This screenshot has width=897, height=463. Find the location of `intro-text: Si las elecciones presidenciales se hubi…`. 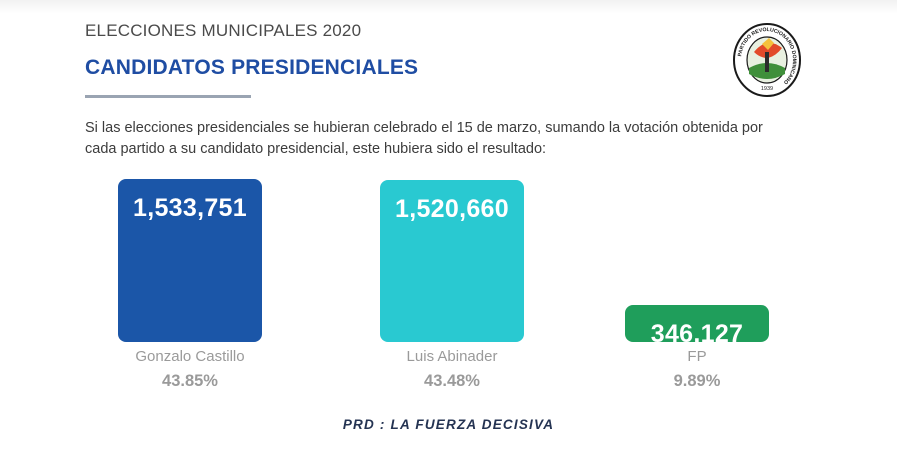

intro-text: Si las elecciones presidenciales se hubi… is located at coordinates (445, 139).